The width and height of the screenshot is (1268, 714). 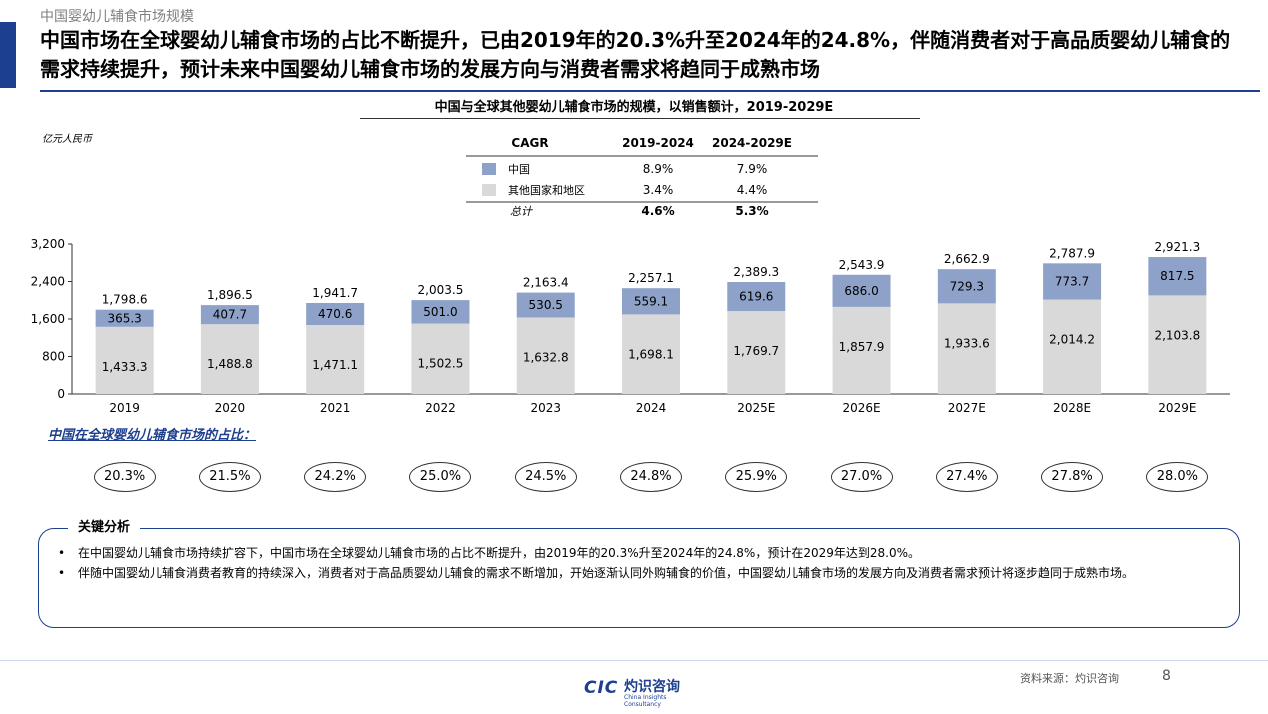 I want to click on share-pill: 21.5%, so click(x=229, y=477).